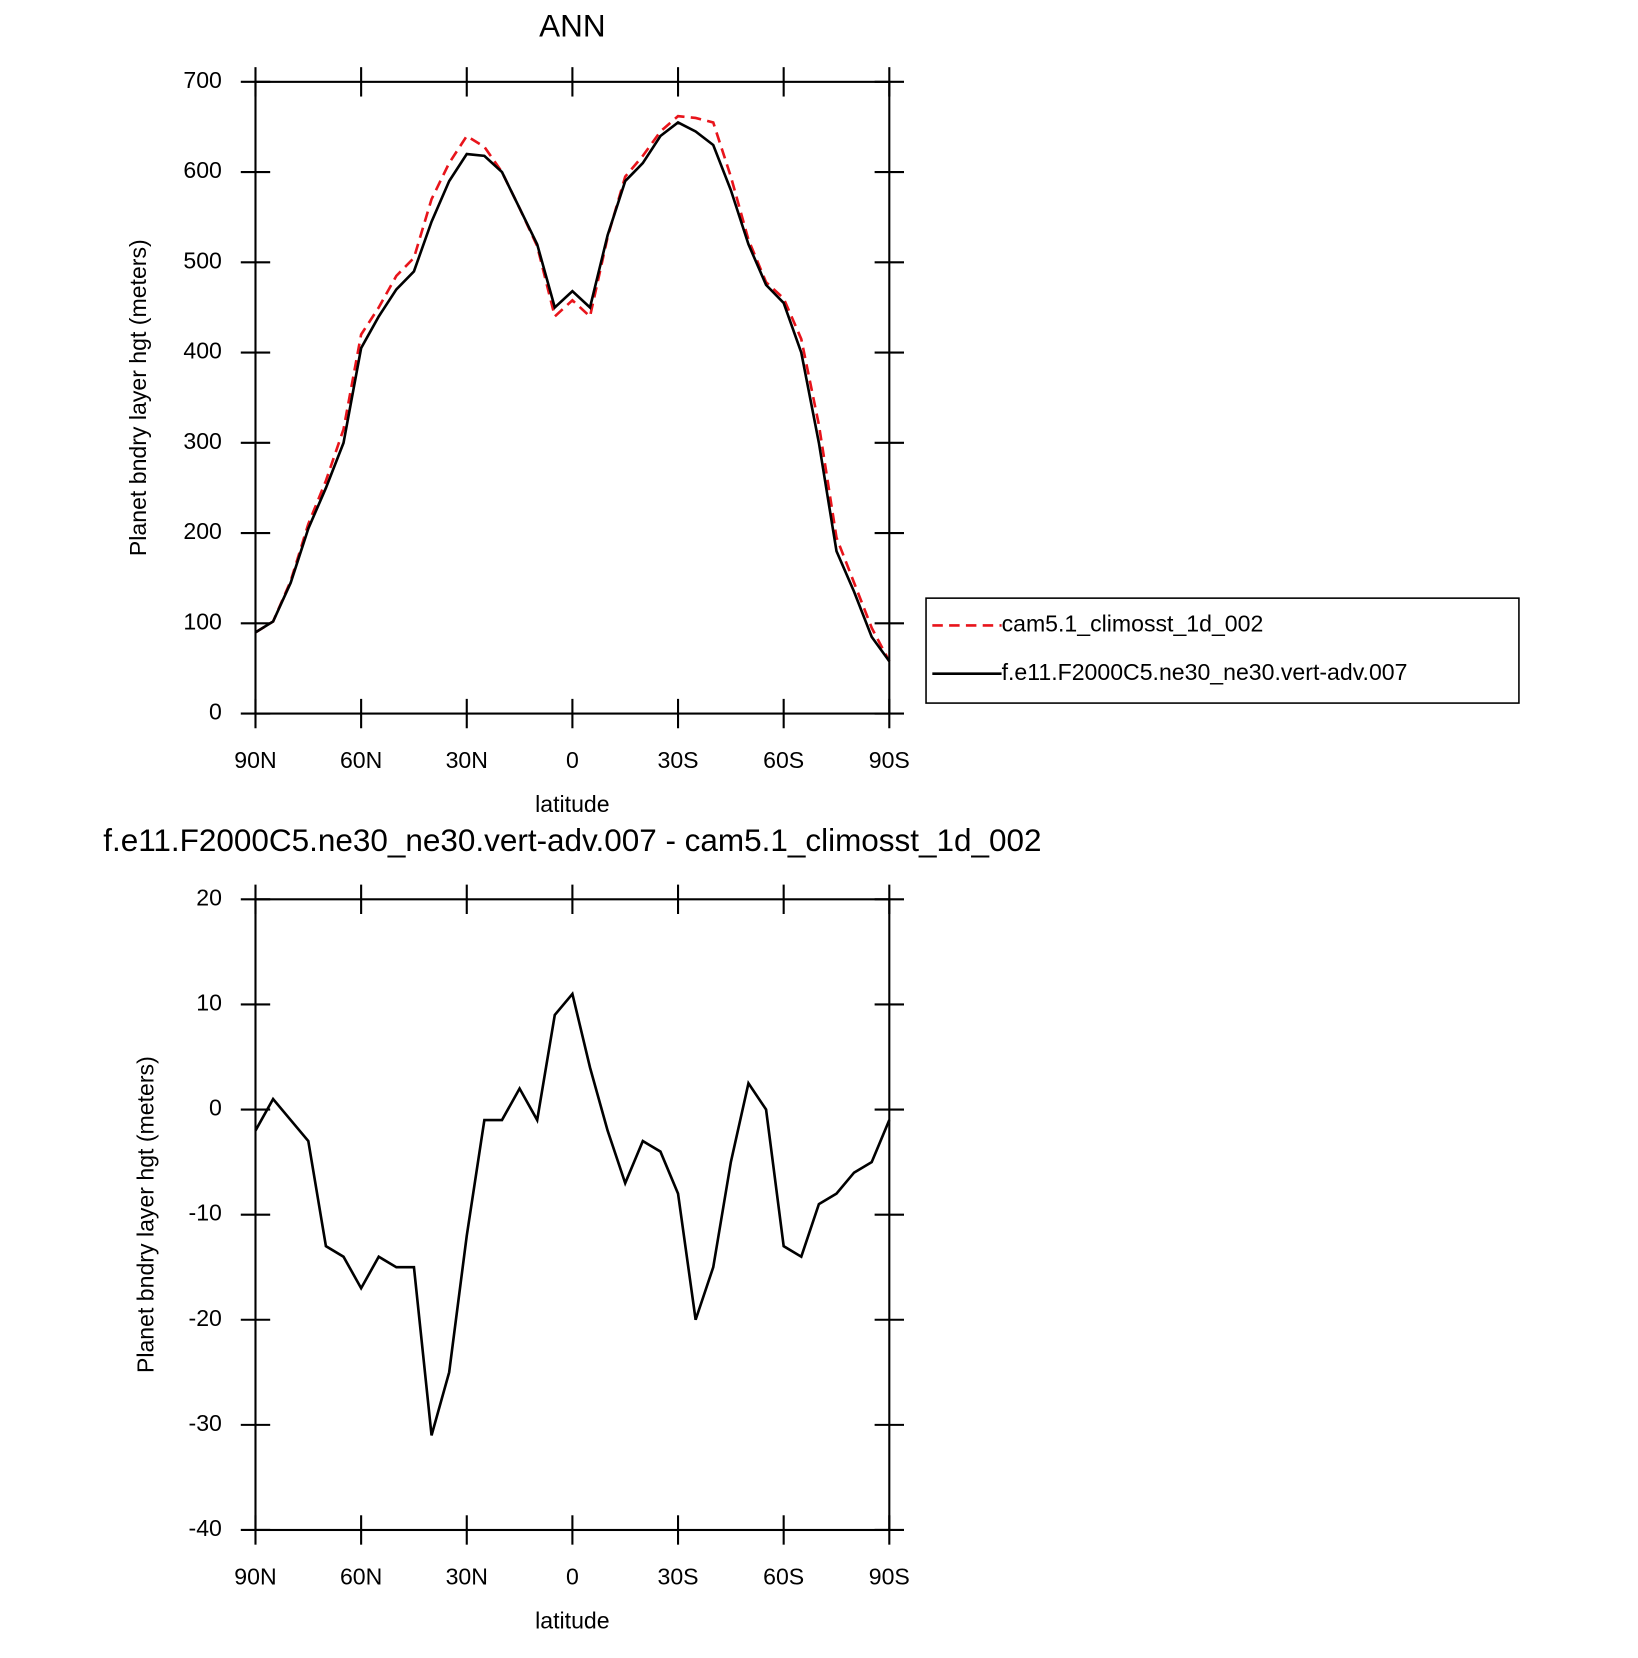 The image size is (1638, 1658). I want to click on y-tick-label: 10, so click(209, 1003).